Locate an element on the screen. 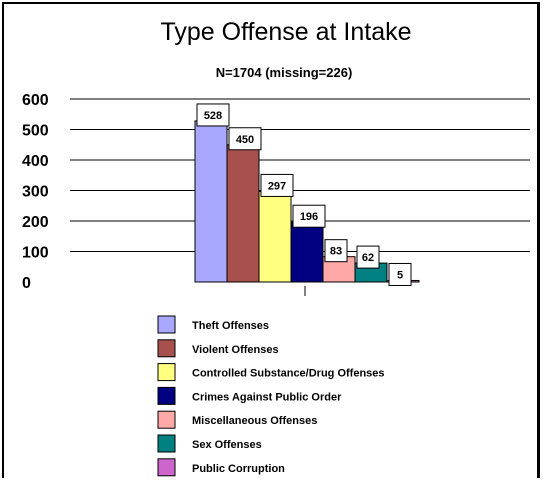  data-label-7: 5 is located at coordinates (400, 274).